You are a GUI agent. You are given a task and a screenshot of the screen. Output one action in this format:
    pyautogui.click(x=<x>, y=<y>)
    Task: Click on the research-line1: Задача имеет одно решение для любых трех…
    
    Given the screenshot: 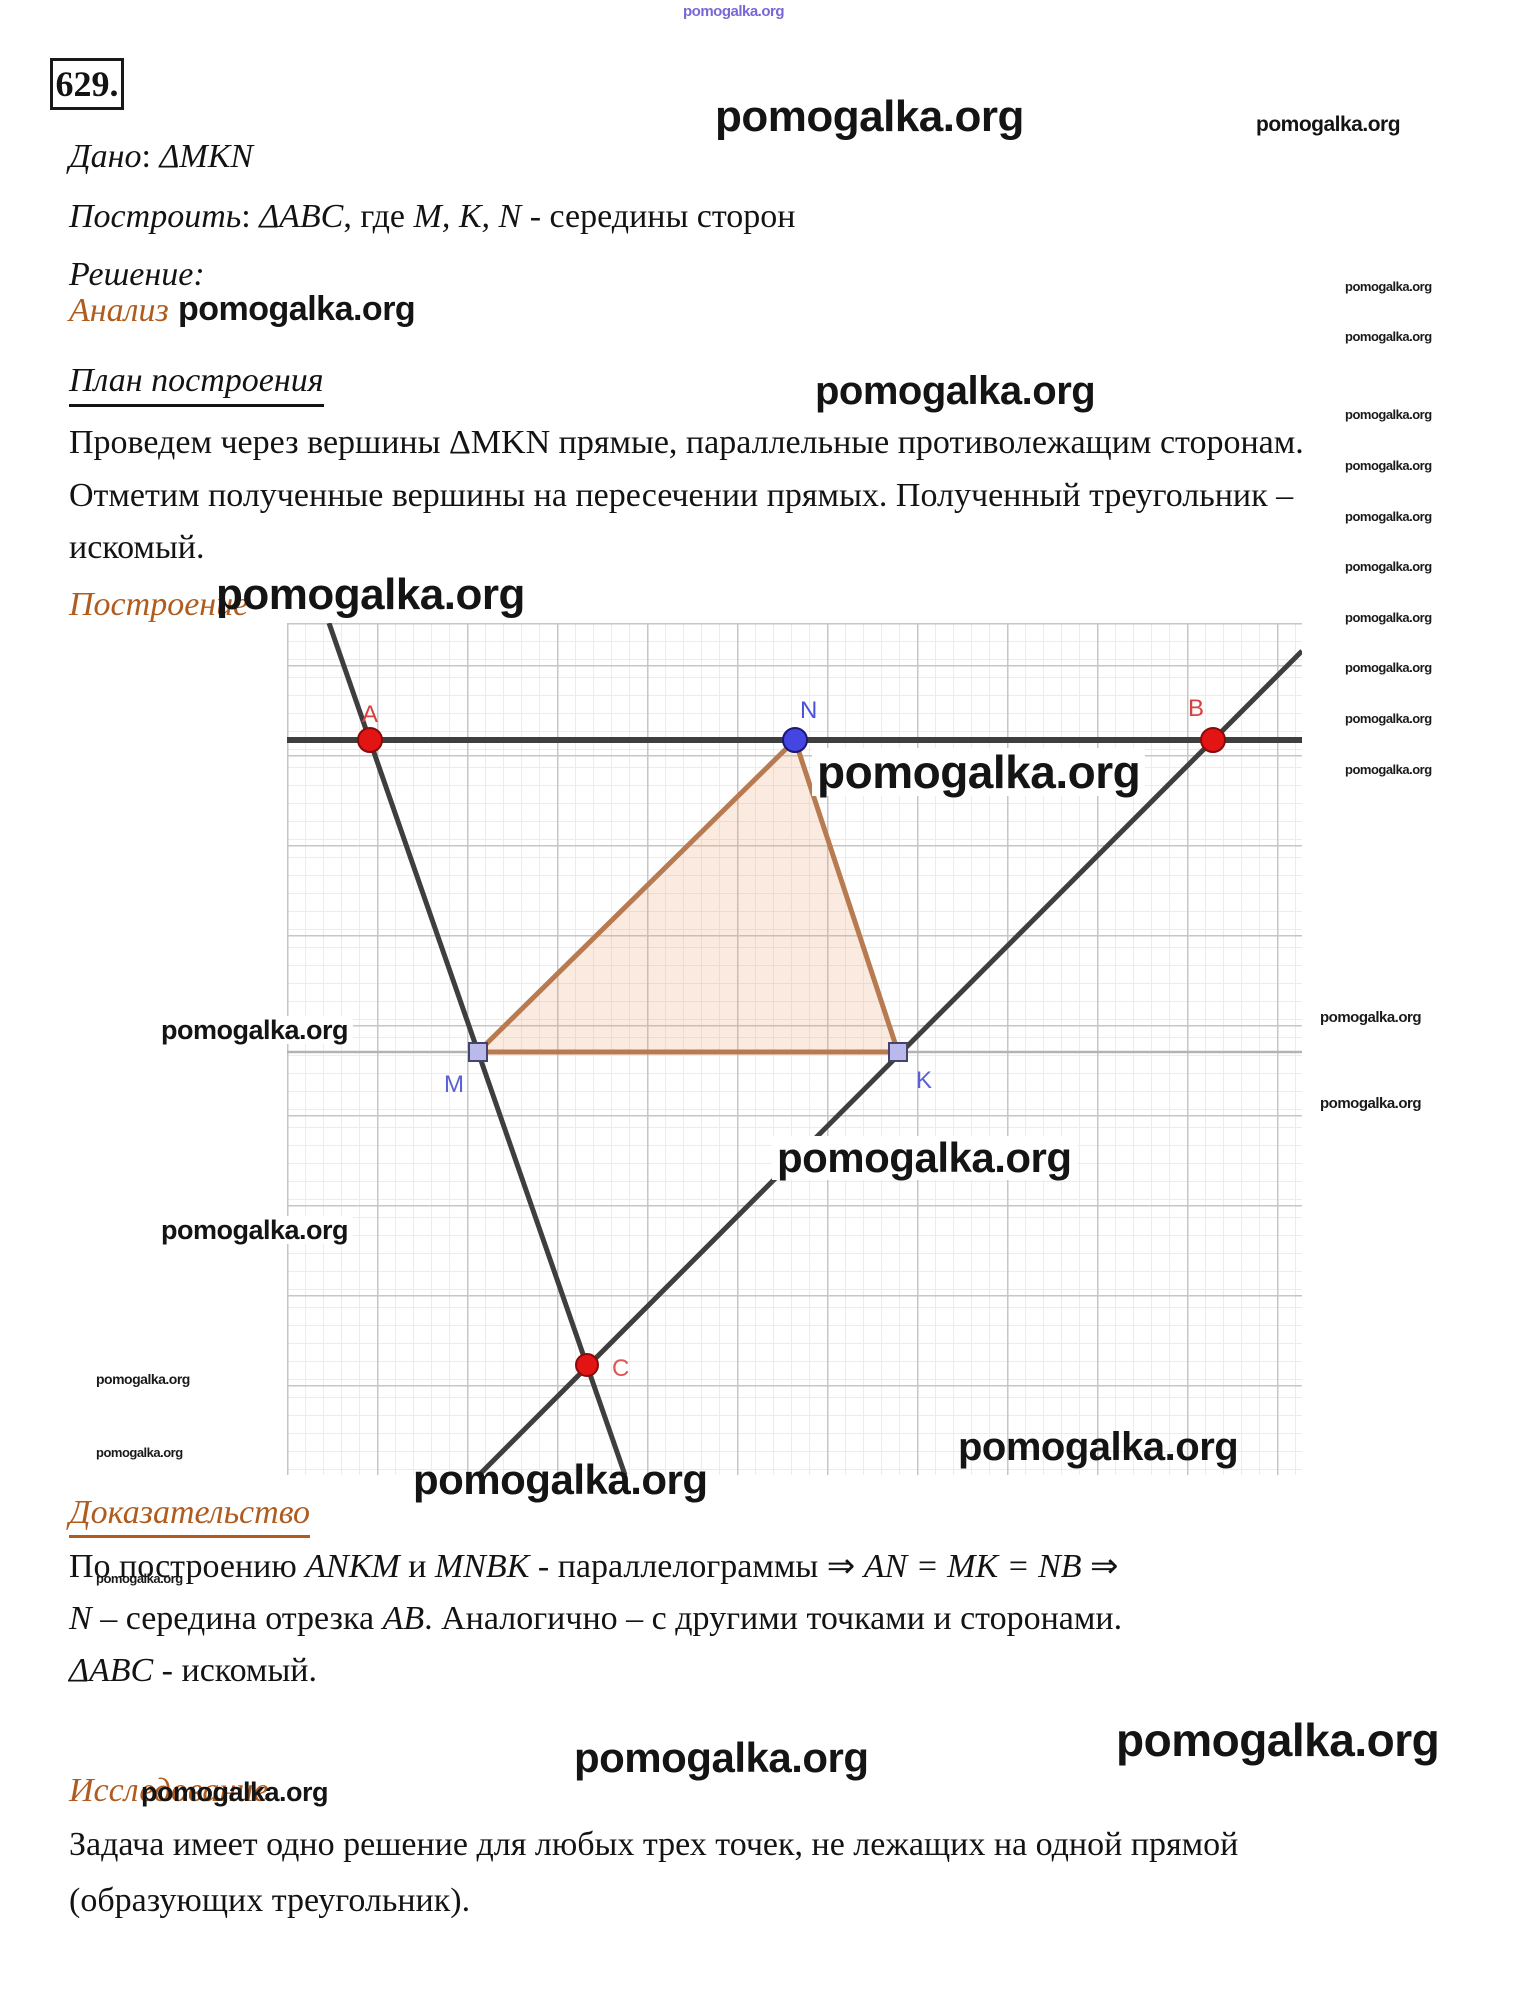 What is the action you would take?
    pyautogui.click(x=654, y=1844)
    